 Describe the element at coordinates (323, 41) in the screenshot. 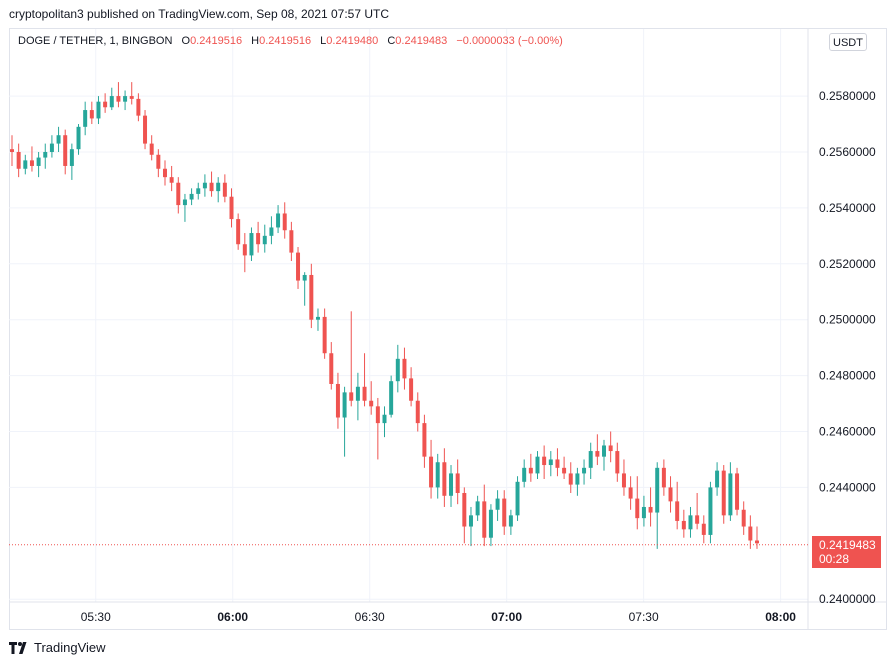

I see `low-label: L` at that location.